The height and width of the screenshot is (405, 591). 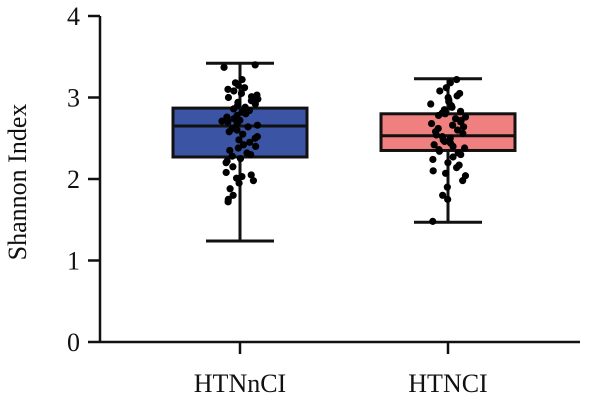 I want to click on box-HTNCI, so click(x=448, y=150).